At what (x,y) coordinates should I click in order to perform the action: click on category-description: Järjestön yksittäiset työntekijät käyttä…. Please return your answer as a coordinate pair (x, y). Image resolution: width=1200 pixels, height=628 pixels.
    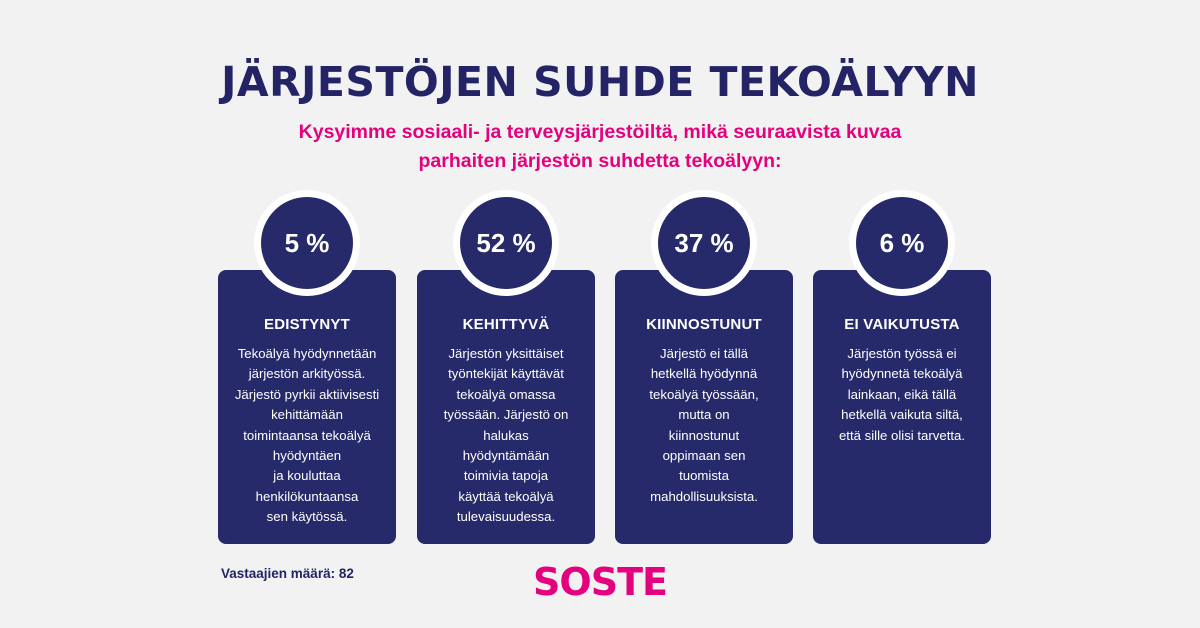
    Looking at the image, I should click on (506, 435).